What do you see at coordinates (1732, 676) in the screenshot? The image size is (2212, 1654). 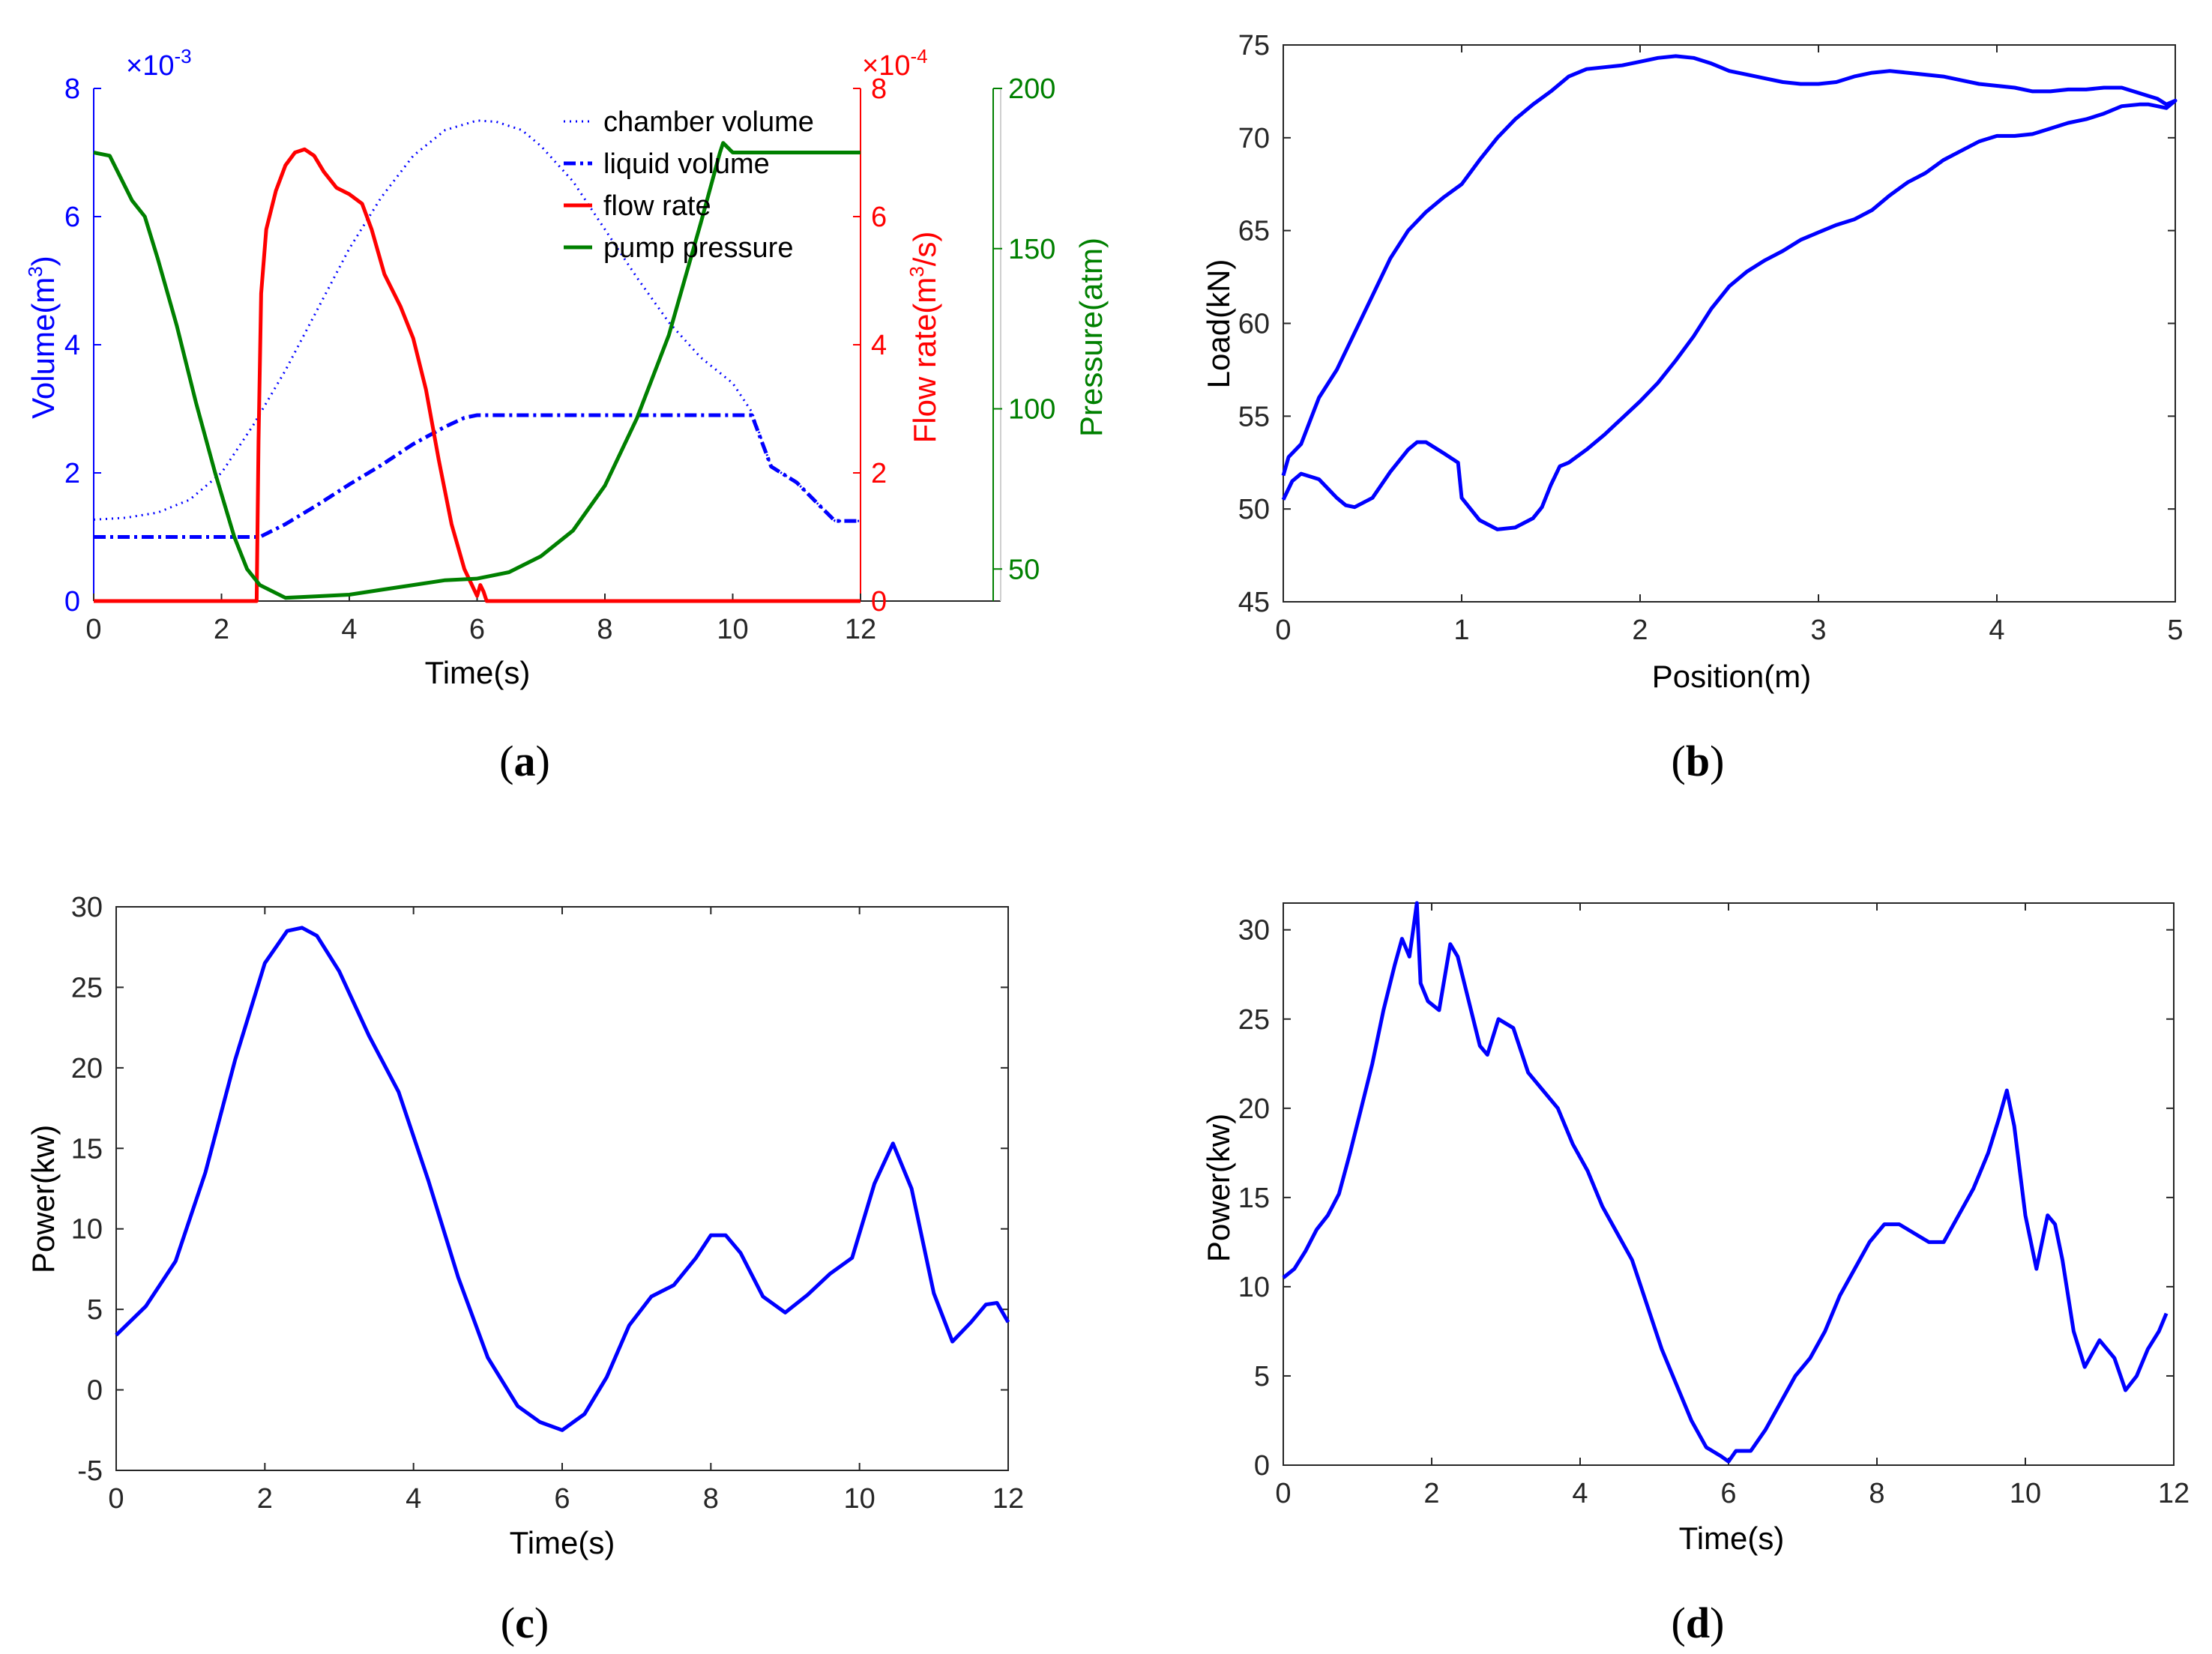 I see `b-xlabel: Position(m)` at bounding box center [1732, 676].